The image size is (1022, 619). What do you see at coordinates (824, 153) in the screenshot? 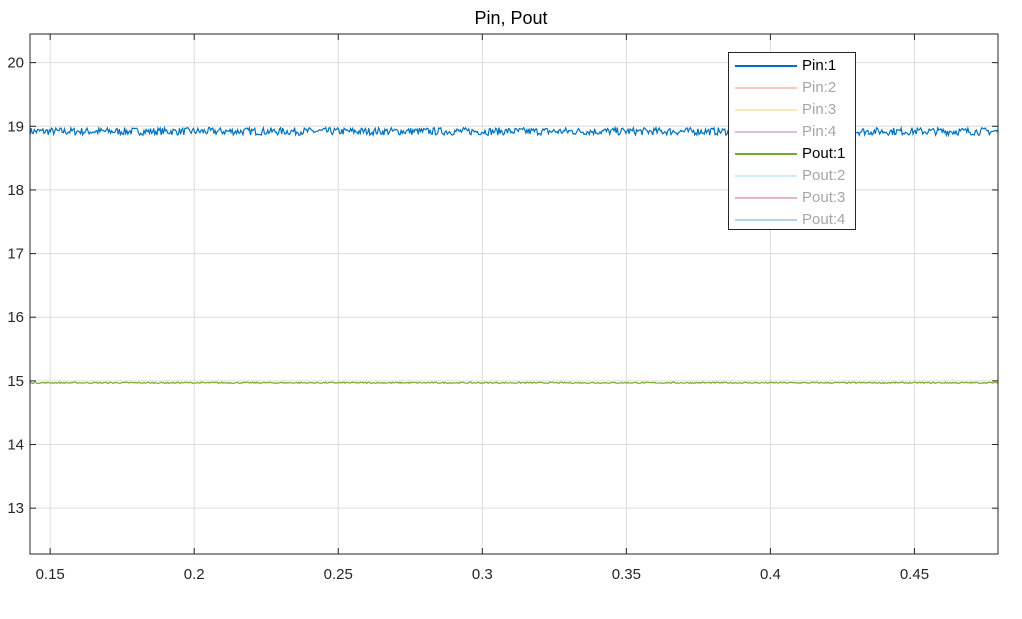
I see `legend-label: Pout:1` at bounding box center [824, 153].